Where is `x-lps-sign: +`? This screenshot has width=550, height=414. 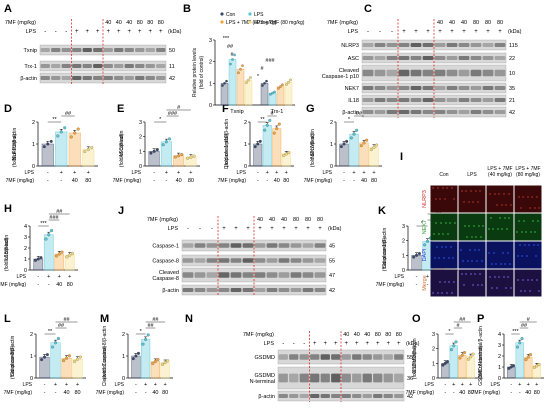
x-lps-sign: + is located at coordinates (66, 385).